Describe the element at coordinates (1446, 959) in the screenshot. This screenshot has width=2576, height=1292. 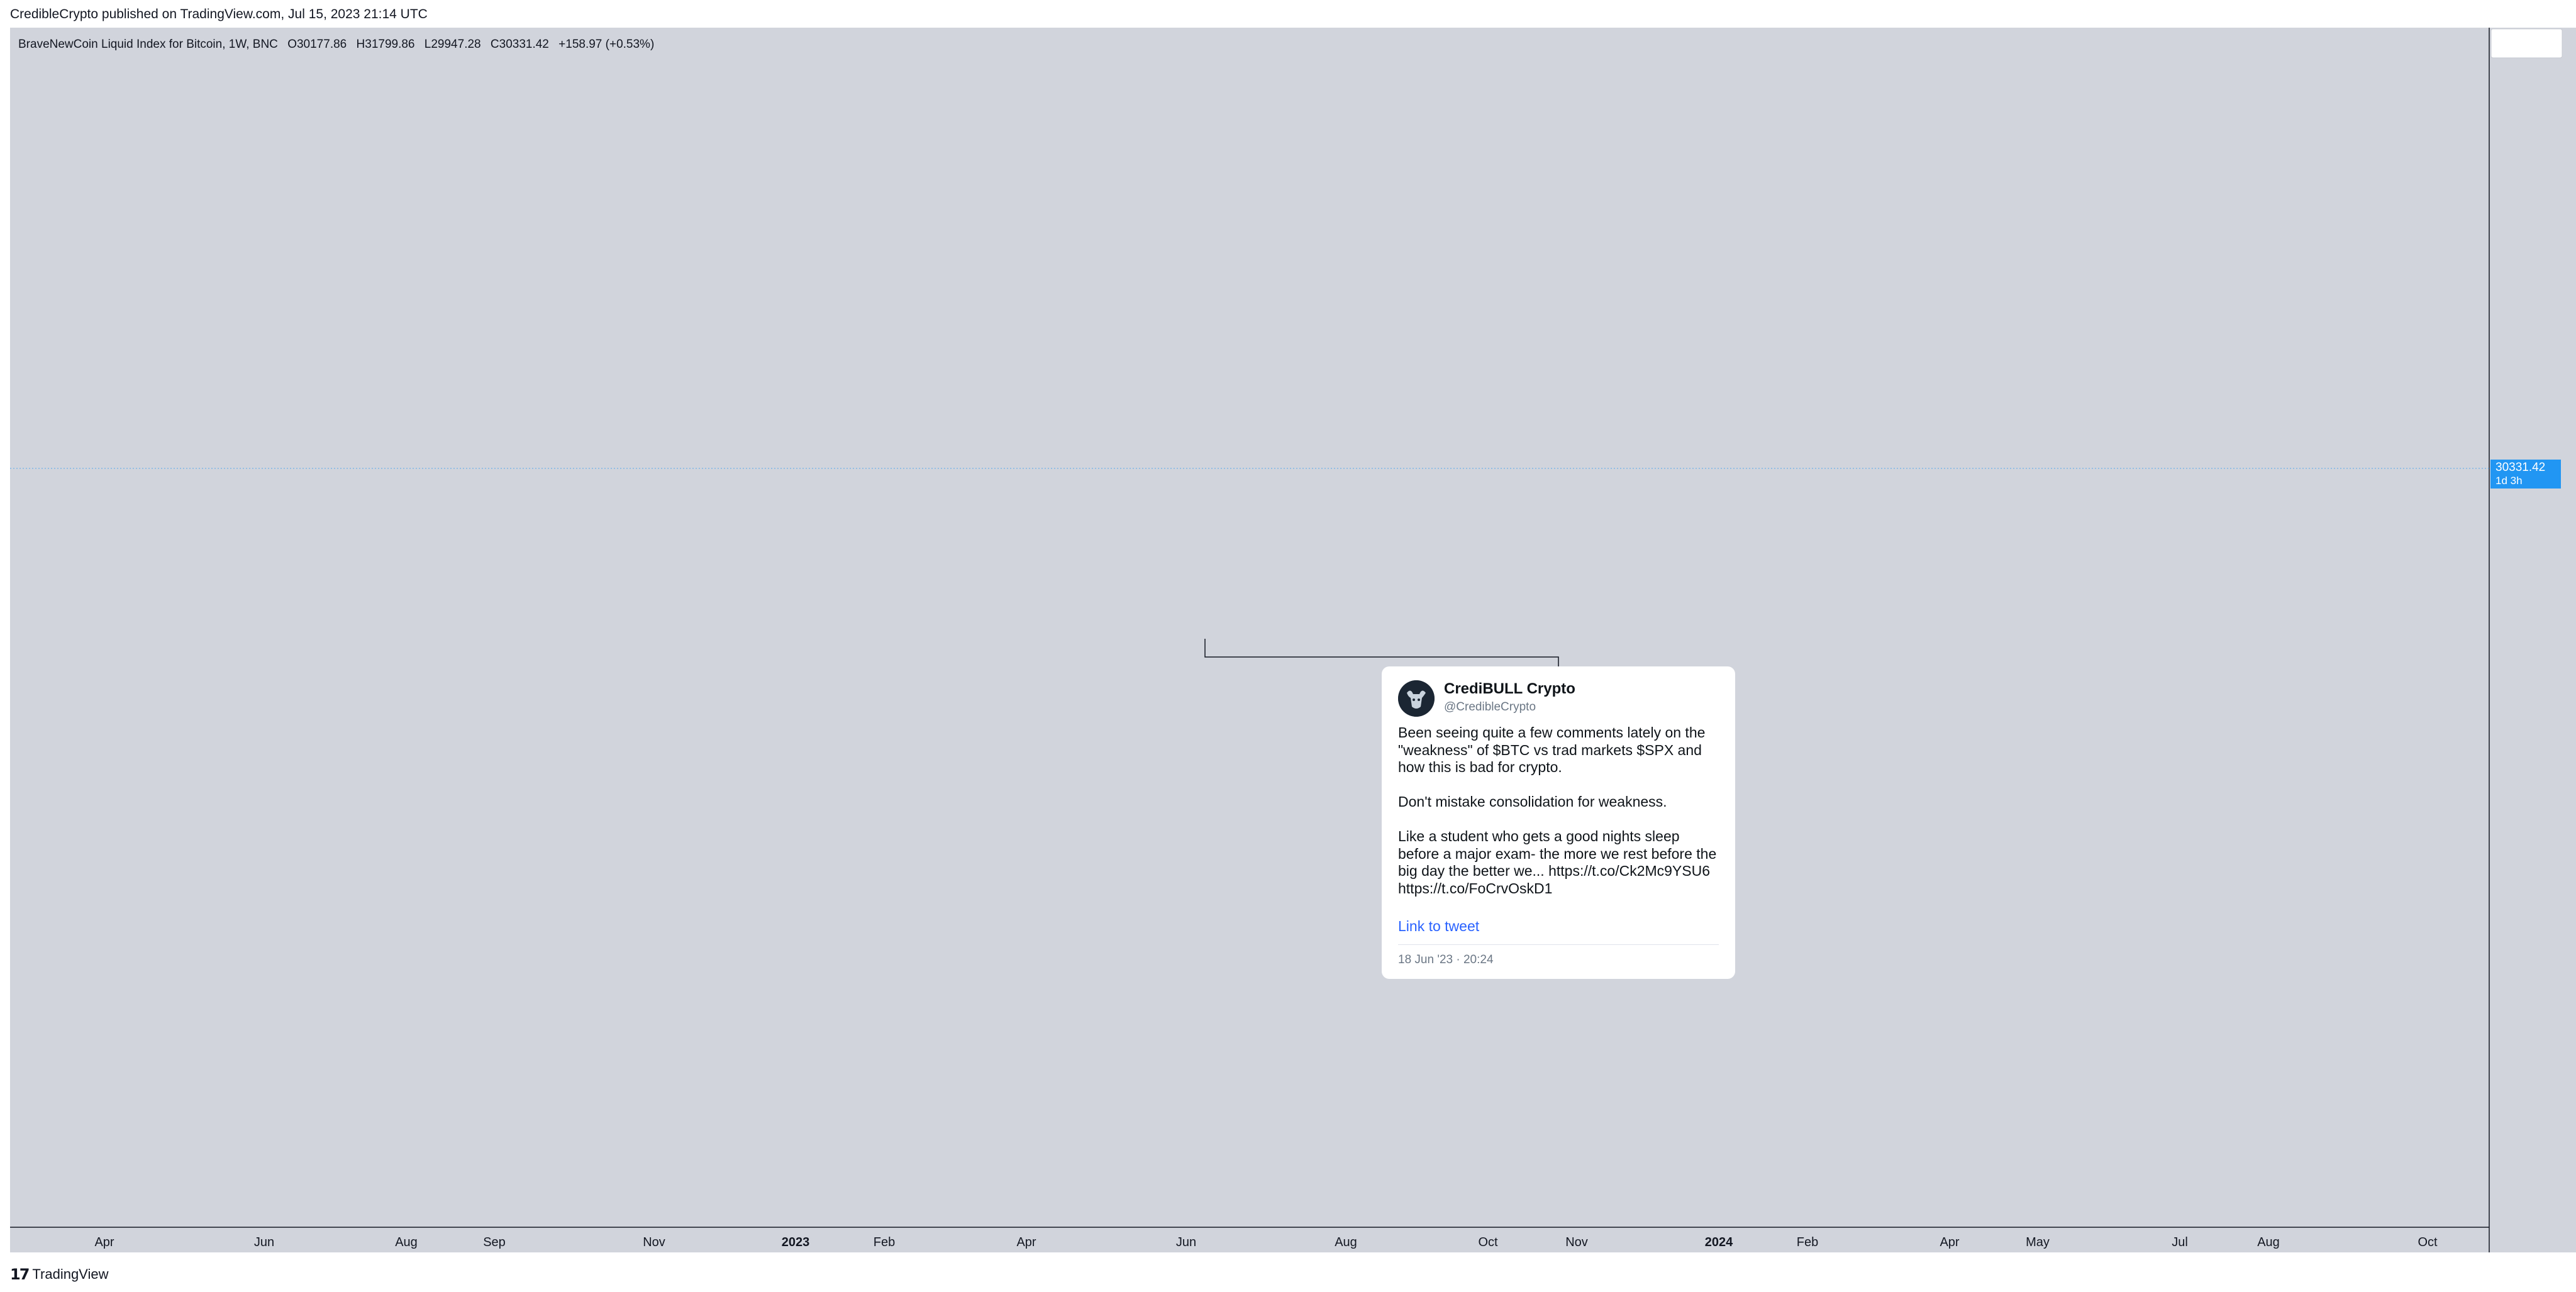
I see `tweet-date: 18 Jun '23 · 20:24` at that location.